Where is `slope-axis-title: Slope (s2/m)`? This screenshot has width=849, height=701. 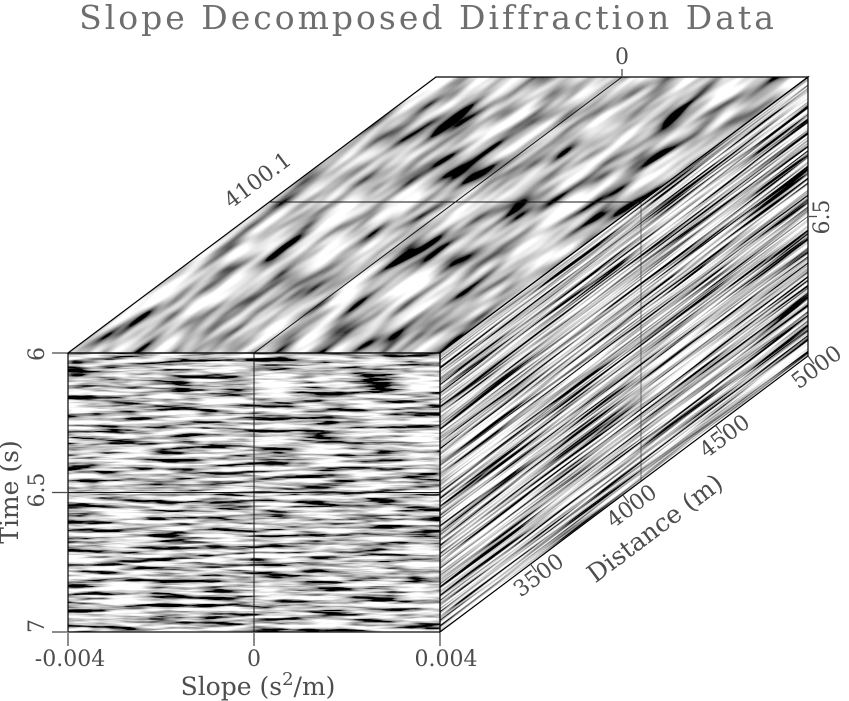
slope-axis-title: Slope (s2/m) is located at coordinates (258, 685).